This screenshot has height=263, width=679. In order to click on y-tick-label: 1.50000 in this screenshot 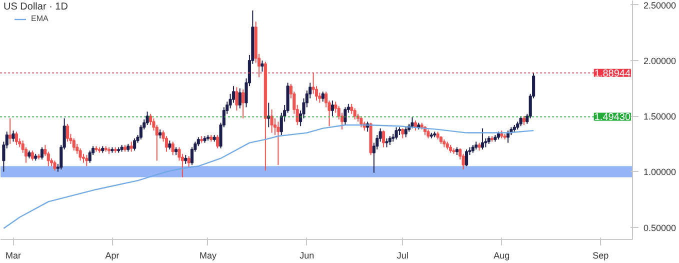, I will do `click(660, 117)`.